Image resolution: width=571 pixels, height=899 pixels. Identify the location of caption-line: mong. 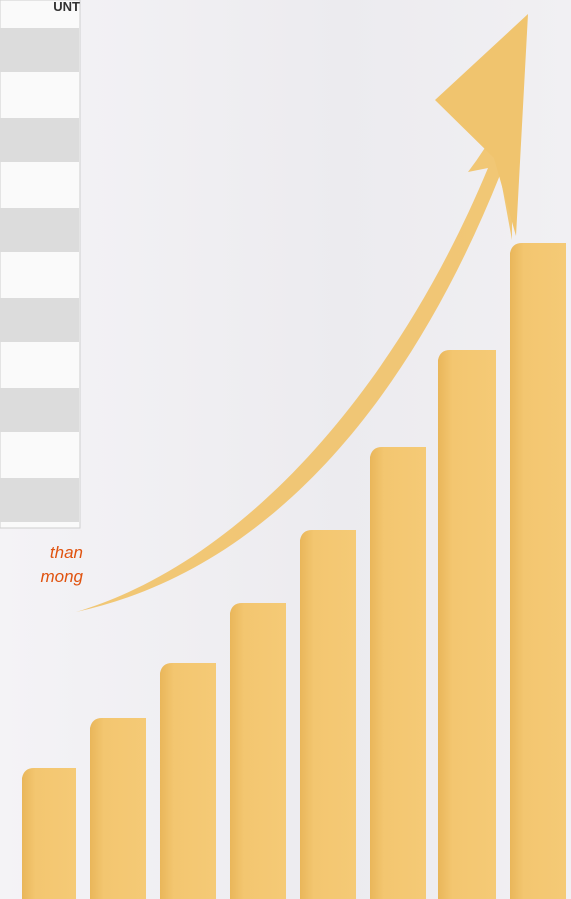
(61, 576).